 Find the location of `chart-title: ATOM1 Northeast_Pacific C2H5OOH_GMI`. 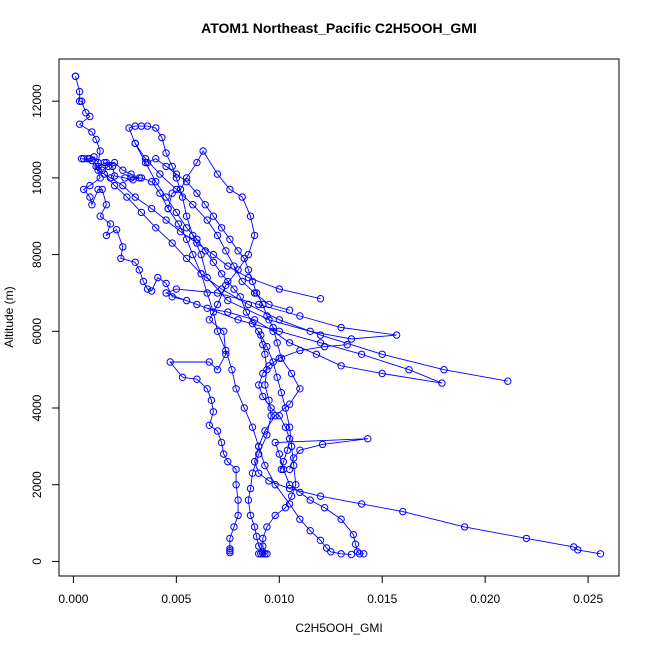

chart-title: ATOM1 Northeast_Pacific C2H5OOH_GMI is located at coordinates (339, 28).